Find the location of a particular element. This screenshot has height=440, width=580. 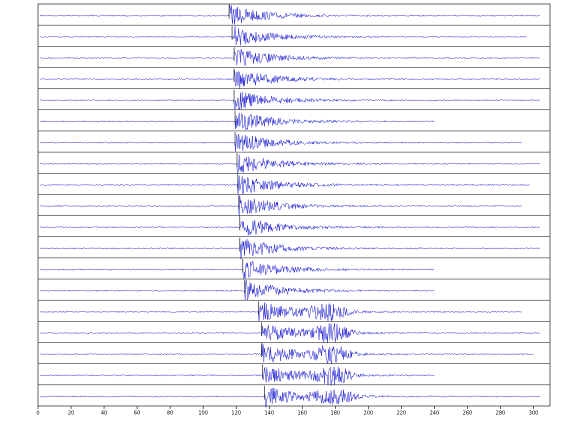

x-tick-label: 220 is located at coordinates (402, 414).